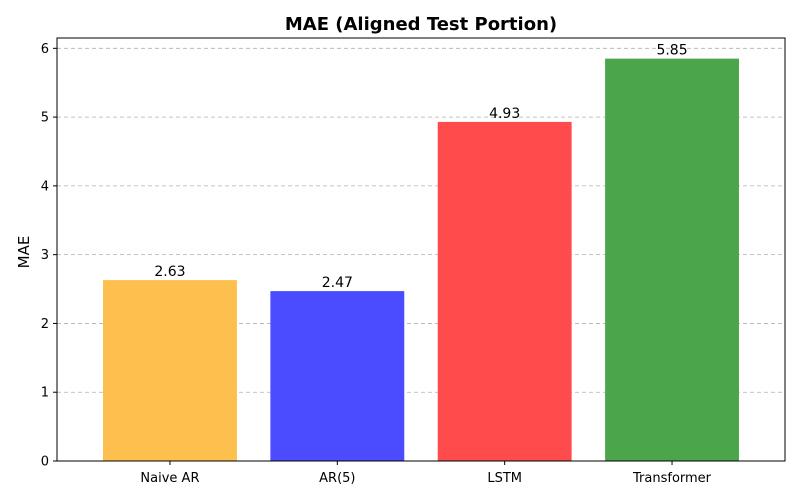 The width and height of the screenshot is (800, 500). I want to click on y-tick-label: 4, so click(45, 186).